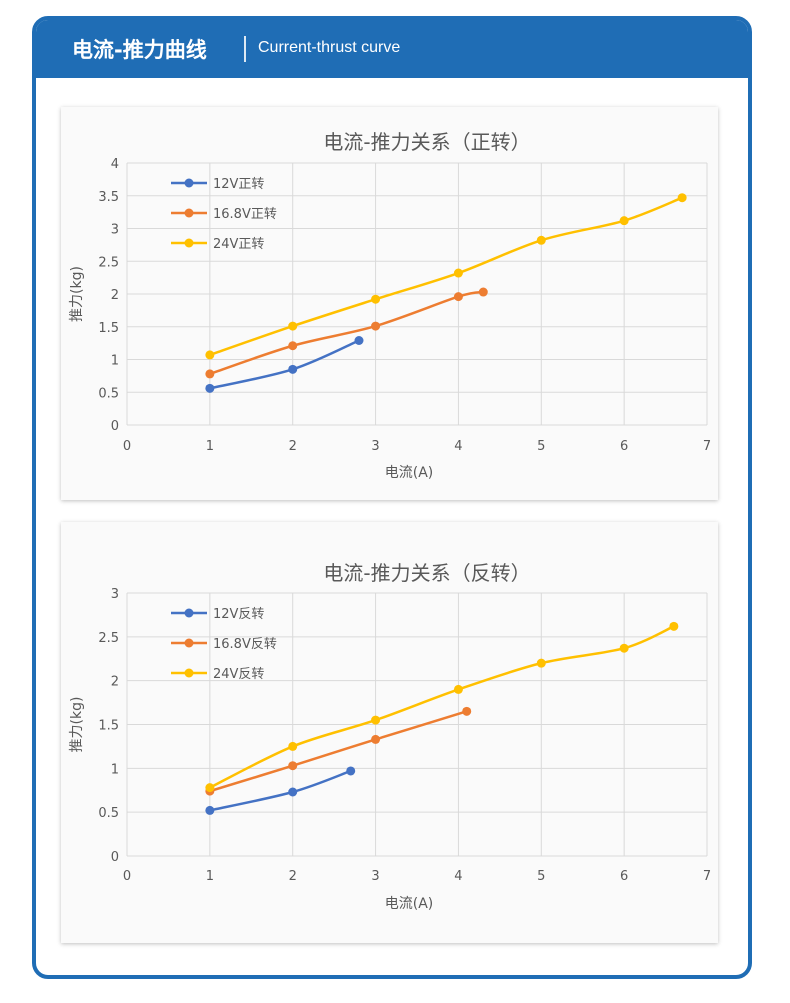  Describe the element at coordinates (238, 614) in the screenshot. I see `legend-label: 12V反转` at that location.